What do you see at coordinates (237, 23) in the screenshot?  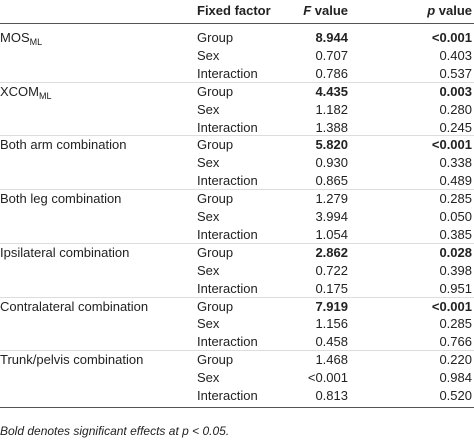 I see `header-rule` at bounding box center [237, 23].